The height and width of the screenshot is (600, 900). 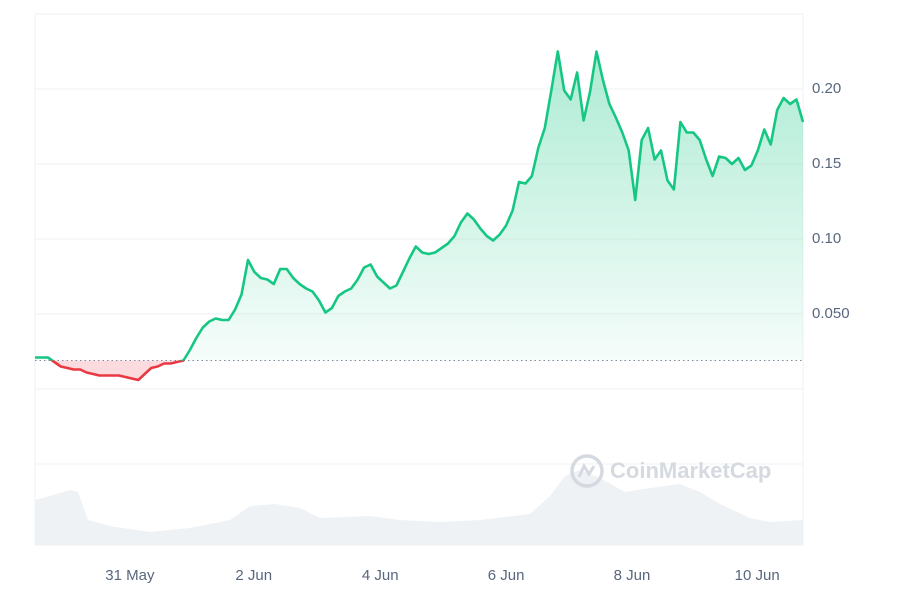 I want to click on y-tick-label: 0.15, so click(x=826, y=163).